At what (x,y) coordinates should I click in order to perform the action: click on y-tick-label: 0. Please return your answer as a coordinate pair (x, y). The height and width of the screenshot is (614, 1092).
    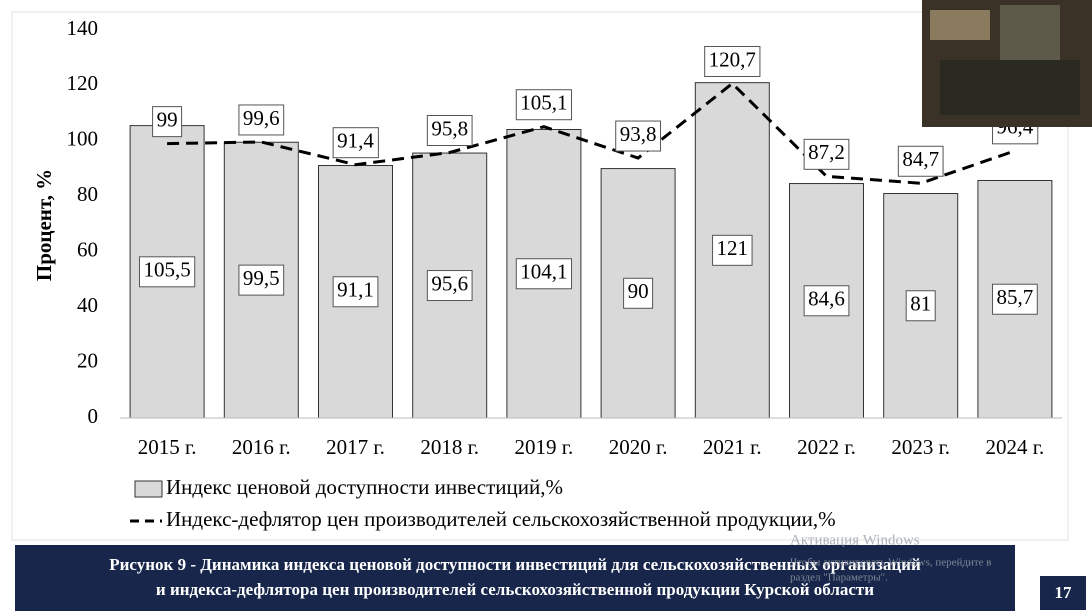
    Looking at the image, I should click on (93, 416).